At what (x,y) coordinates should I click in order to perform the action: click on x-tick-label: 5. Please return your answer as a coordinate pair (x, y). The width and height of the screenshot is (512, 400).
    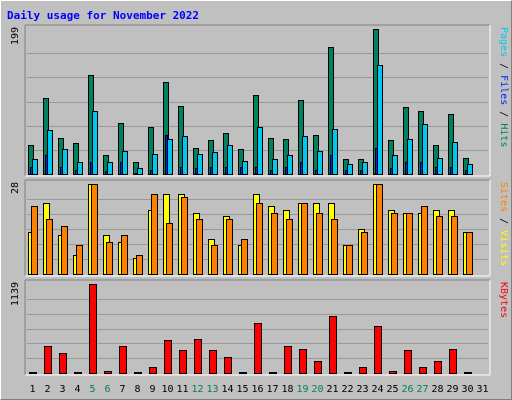
    Looking at the image, I should click on (92, 389).